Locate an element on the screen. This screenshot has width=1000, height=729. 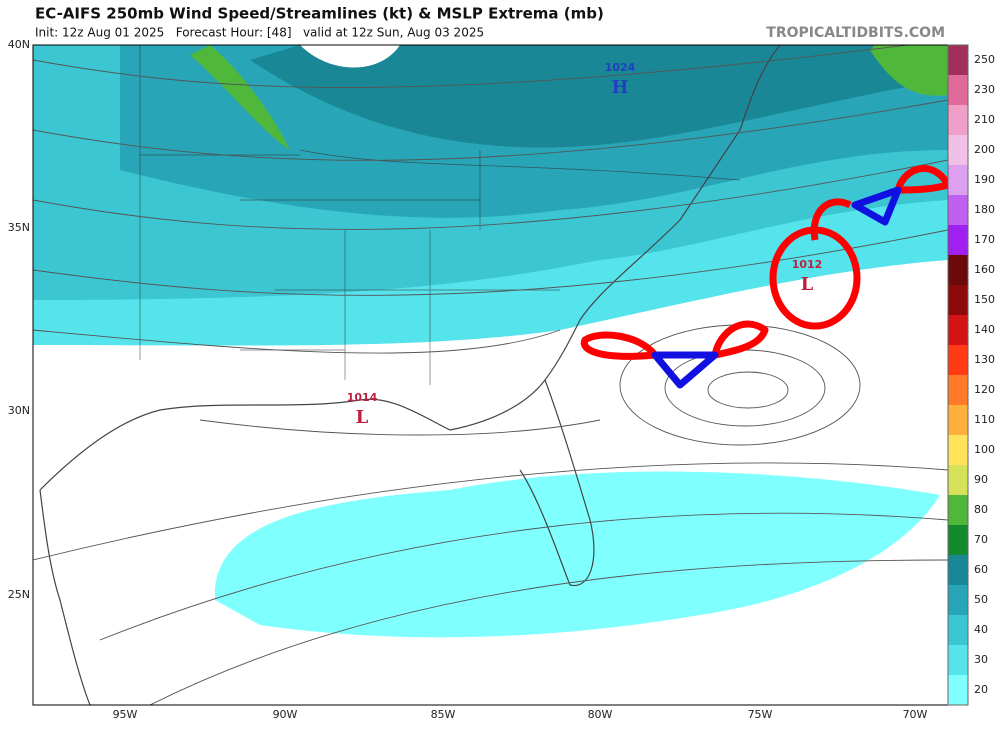
colorbar-frame is located at coordinates (958, 375).